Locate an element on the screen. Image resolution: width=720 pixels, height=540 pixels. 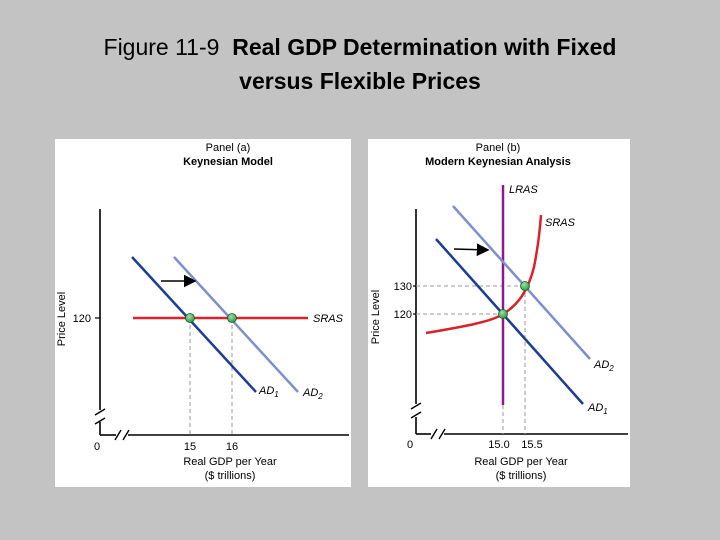
panel-a-y-tick-120: 120 is located at coordinates (82, 319).